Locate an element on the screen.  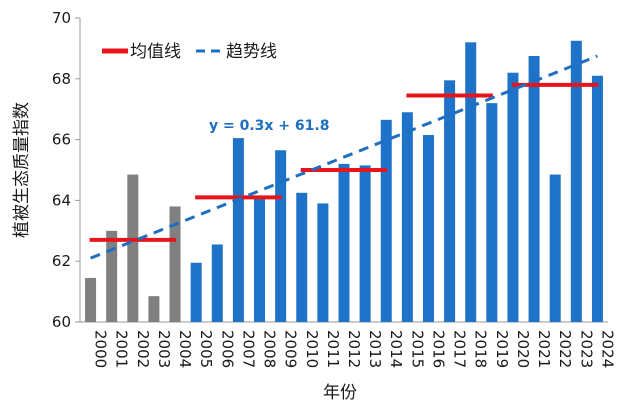
x-tick-label: 2004 is located at coordinates (185, 349).